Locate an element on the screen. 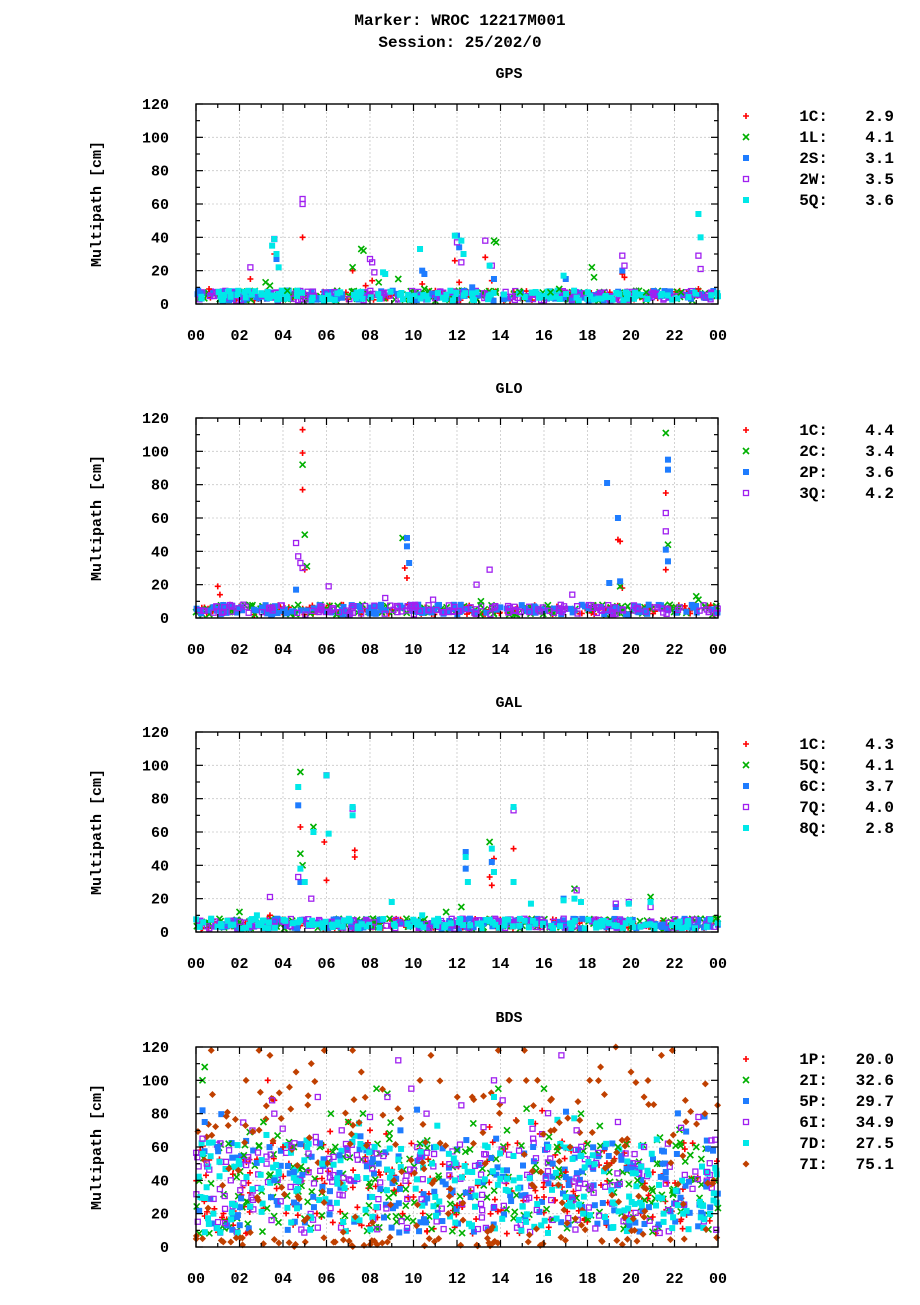 This screenshot has height=1305, width=920. legend-value: 27.5 is located at coordinates (875, 1144).